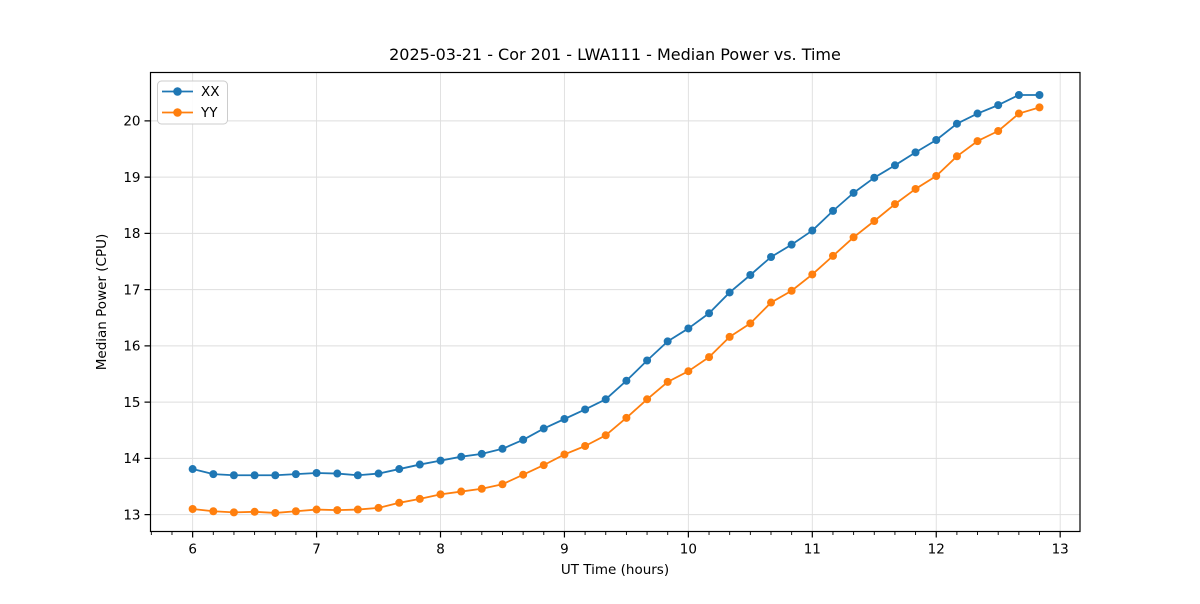  I want to click on y-tick-label: 17, so click(131, 290).